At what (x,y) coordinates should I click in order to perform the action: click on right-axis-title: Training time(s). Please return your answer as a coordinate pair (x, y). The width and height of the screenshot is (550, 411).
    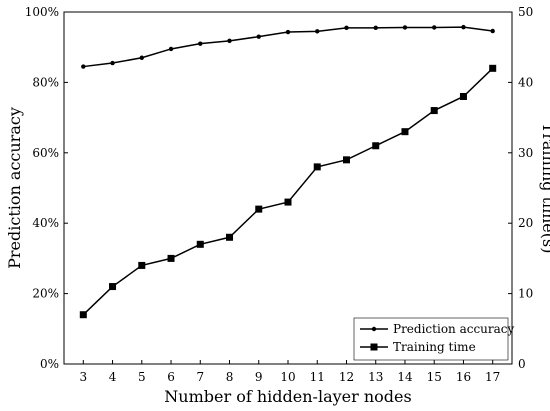
    Looking at the image, I should click on (544, 188).